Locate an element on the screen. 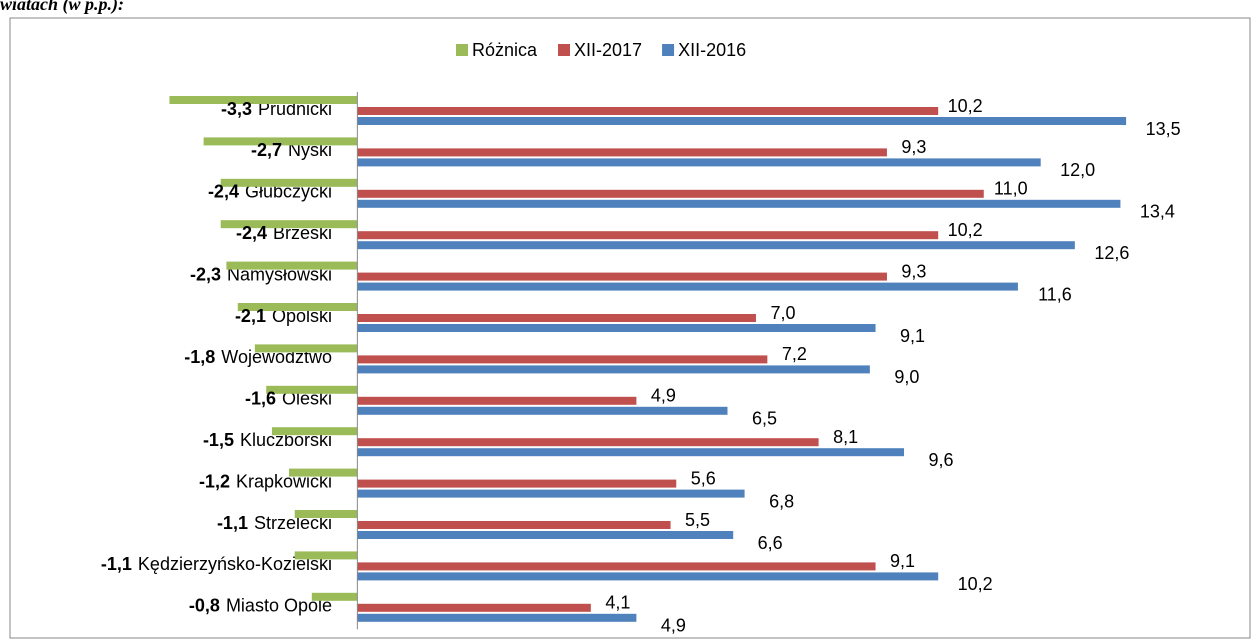 Image resolution: width=1258 pixels, height=644 pixels. value-label: 6,8 is located at coordinates (781, 501).